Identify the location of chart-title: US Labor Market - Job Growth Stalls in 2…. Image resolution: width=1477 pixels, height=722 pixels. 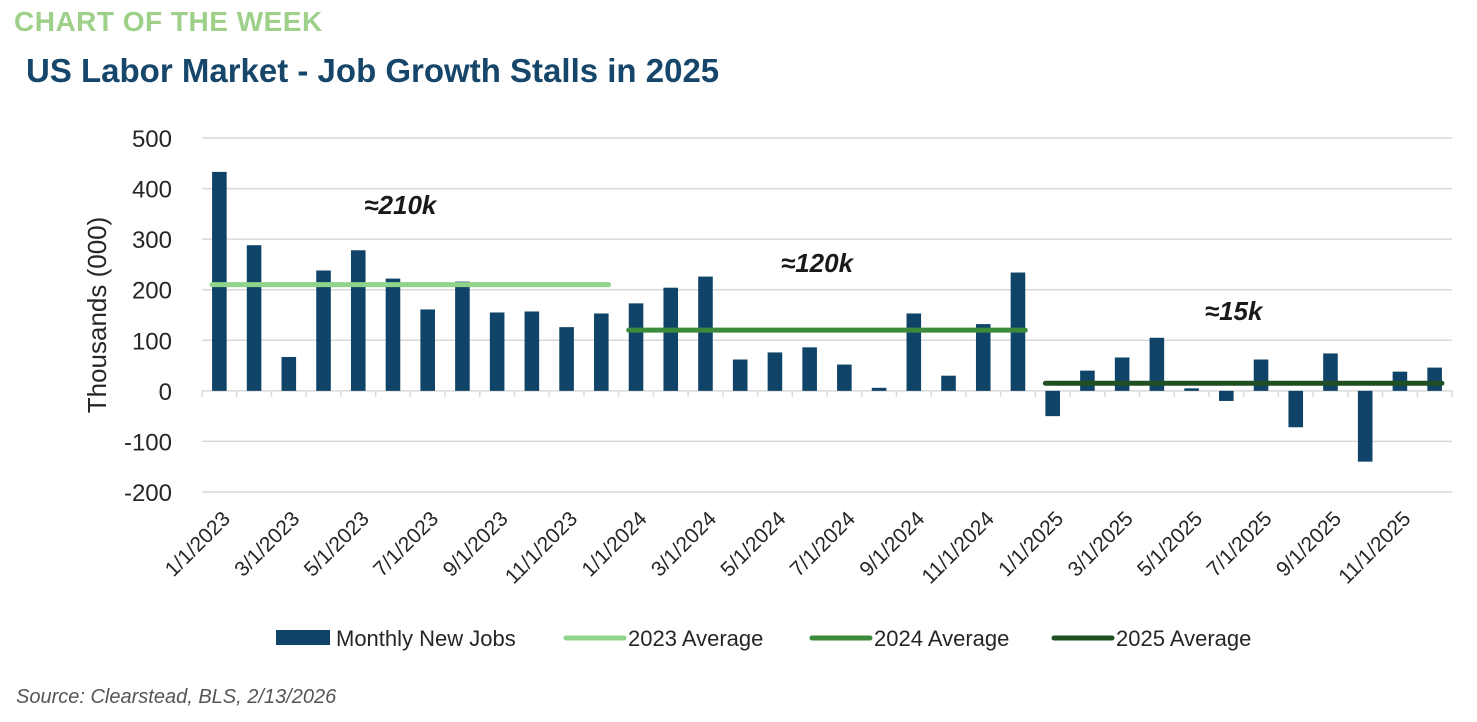
(373, 70).